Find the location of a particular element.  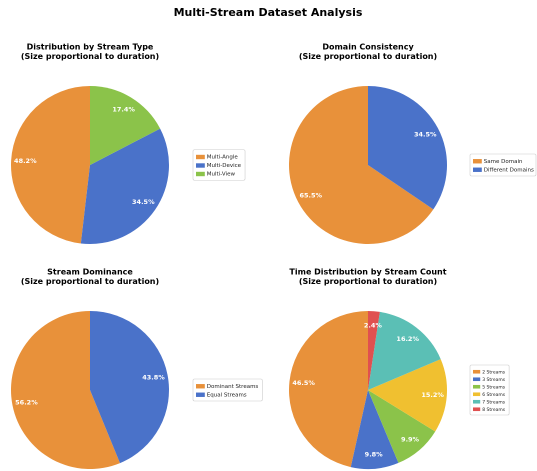

chart-title: Stream Dominance is located at coordinates (90, 272).